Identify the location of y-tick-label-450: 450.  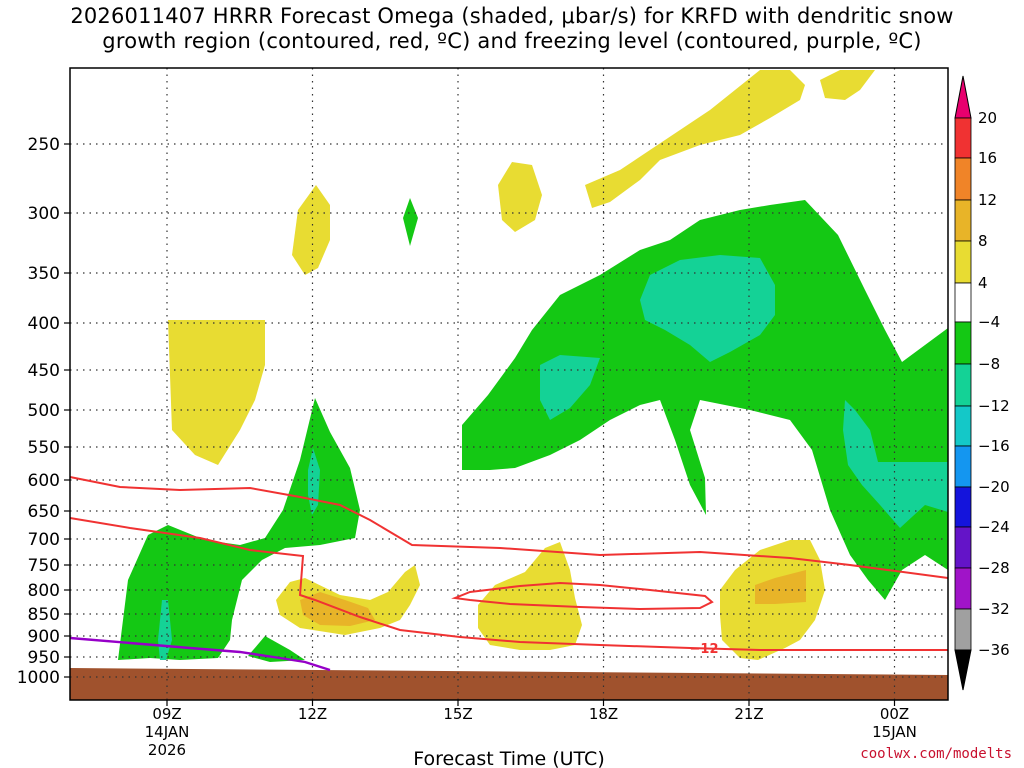
(44, 371).